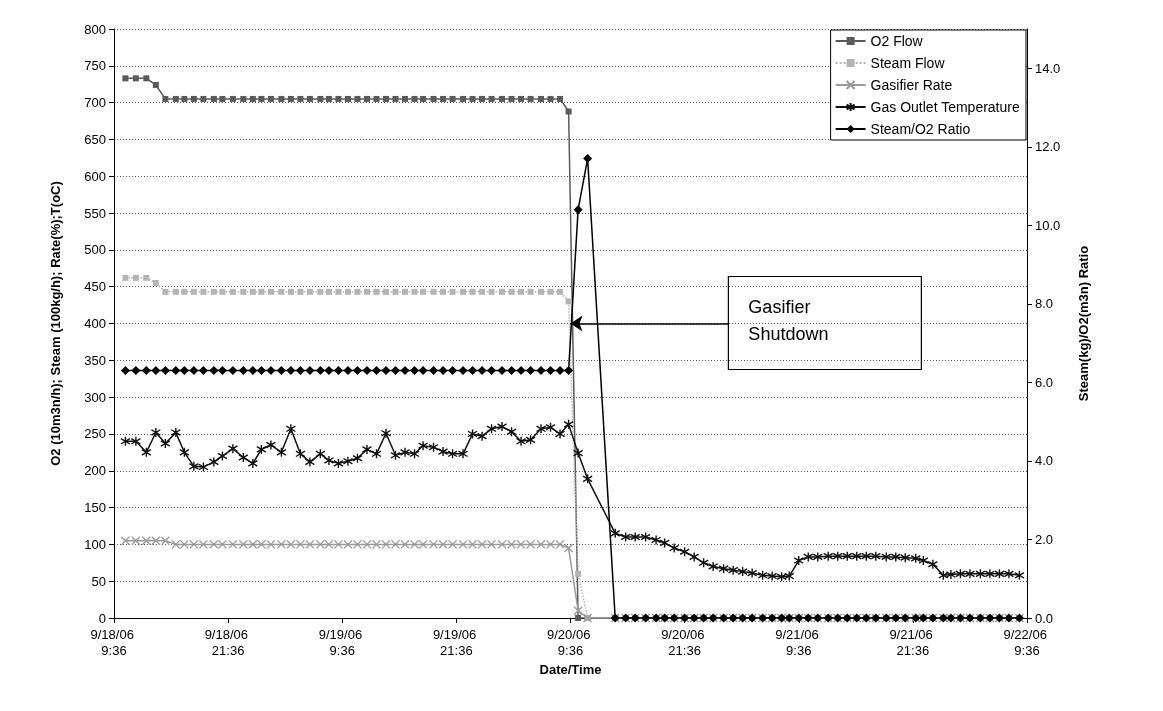 Image resolution: width=1163 pixels, height=711 pixels. Describe the element at coordinates (95, 103) in the screenshot. I see `y-tick-label: 700` at that location.